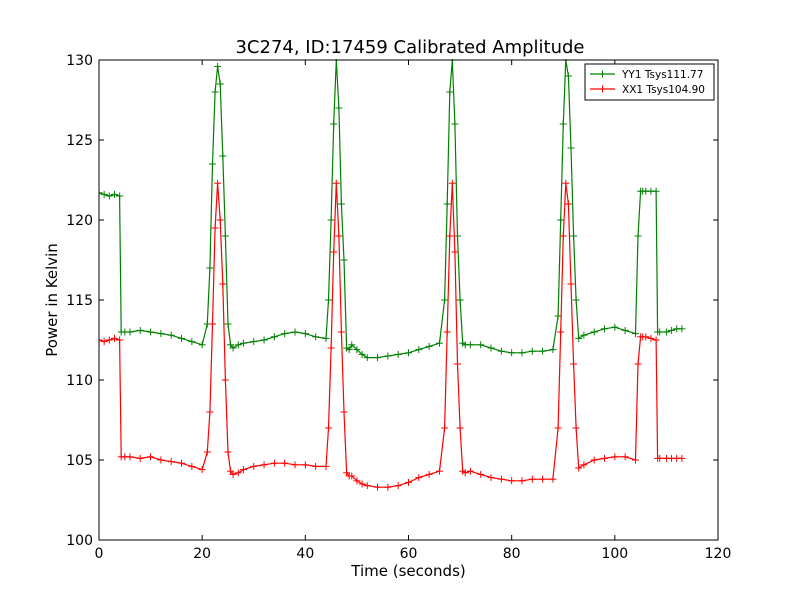  What do you see at coordinates (646, 75) in the screenshot?
I see `legend-entry: YY1 Tsys111.77` at bounding box center [646, 75].